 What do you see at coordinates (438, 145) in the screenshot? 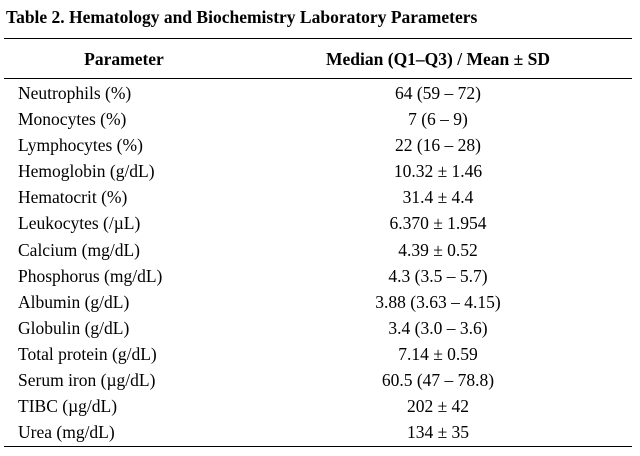
I see `value-cell: 22 (16 – 28)` at bounding box center [438, 145].